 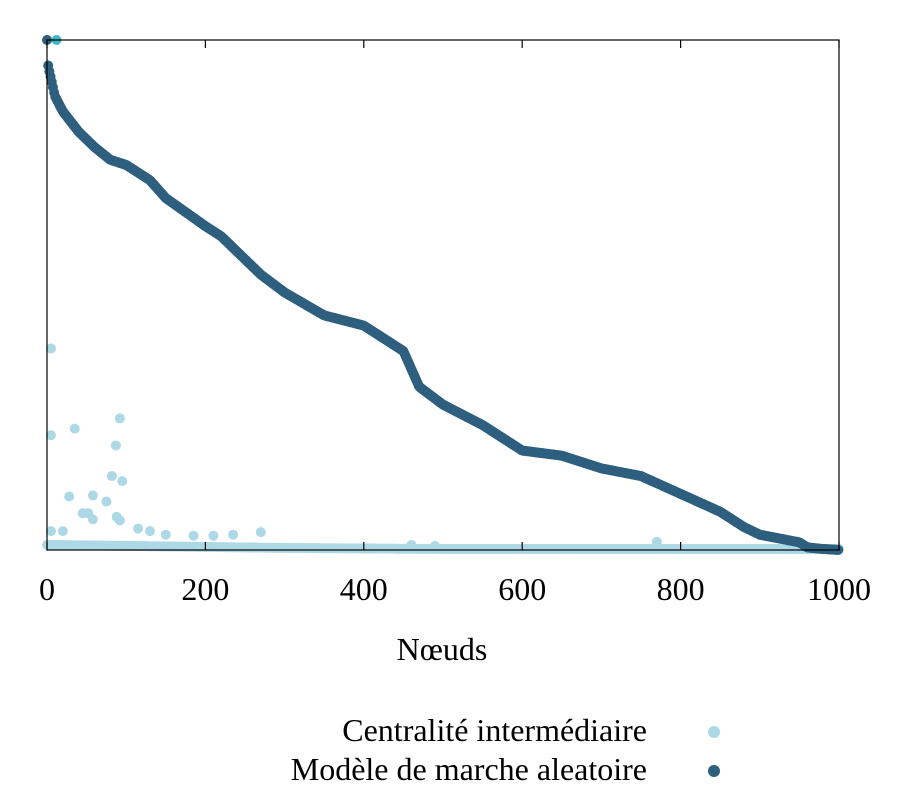 What do you see at coordinates (494, 730) in the screenshot?
I see `legend-label-centralite: Centralité intermédiaire` at bounding box center [494, 730].